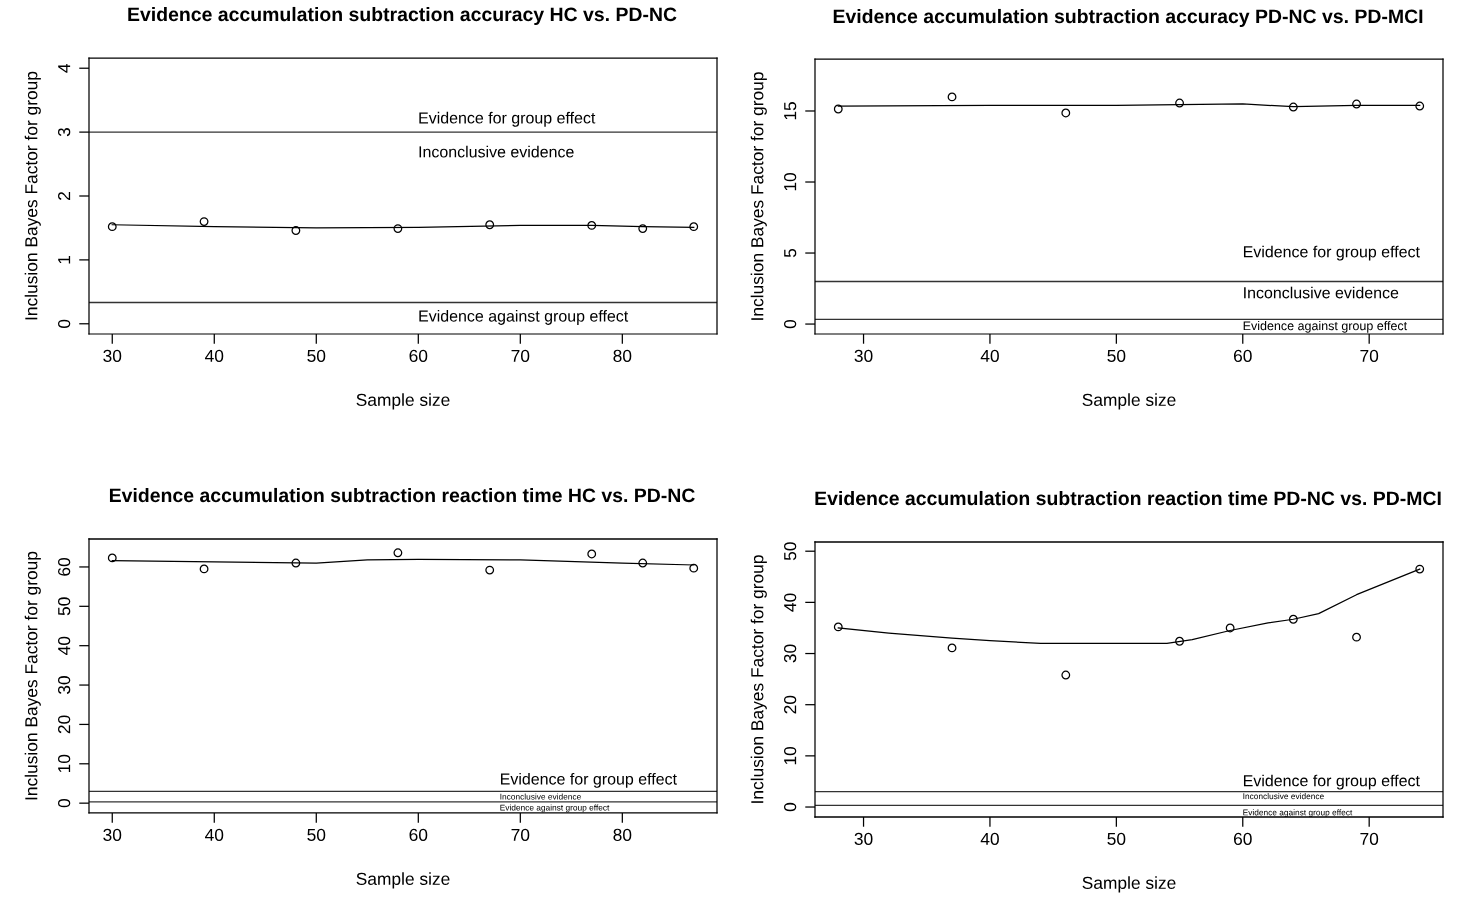 This screenshot has width=1483, height=905. I want to click on chart-title: Evidence accumulation subtraction reaction time HC vs. PD-NC, so click(402, 495).